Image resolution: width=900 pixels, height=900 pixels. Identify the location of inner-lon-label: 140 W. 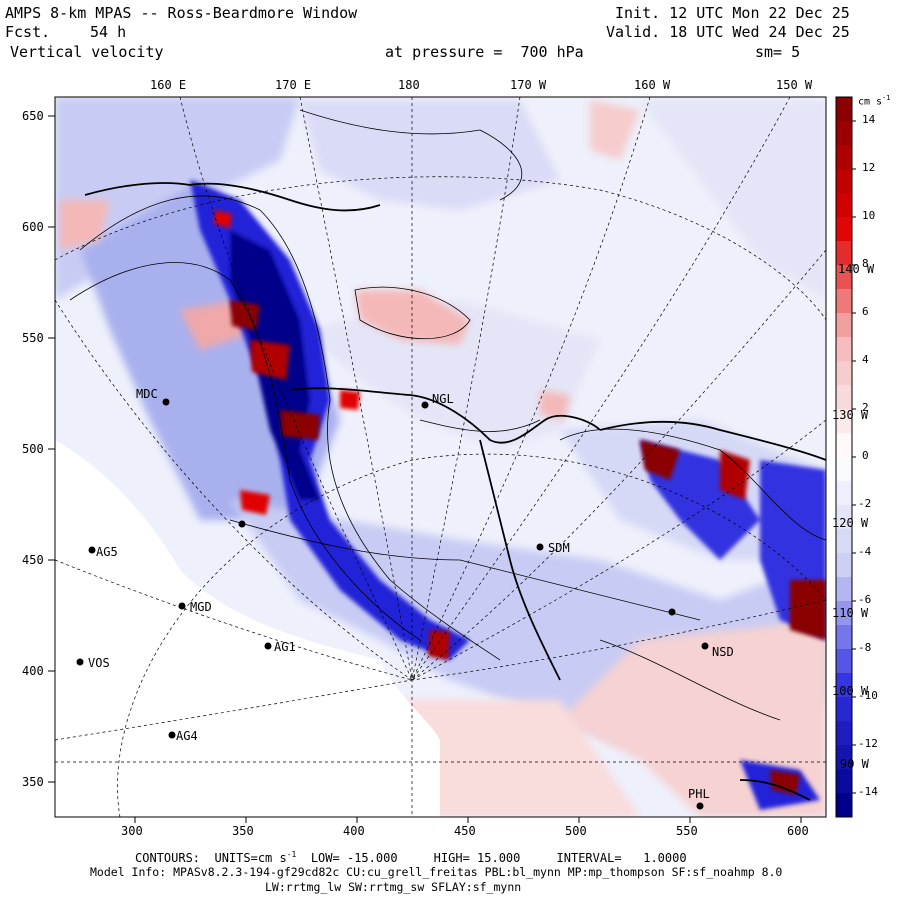
(856, 269).